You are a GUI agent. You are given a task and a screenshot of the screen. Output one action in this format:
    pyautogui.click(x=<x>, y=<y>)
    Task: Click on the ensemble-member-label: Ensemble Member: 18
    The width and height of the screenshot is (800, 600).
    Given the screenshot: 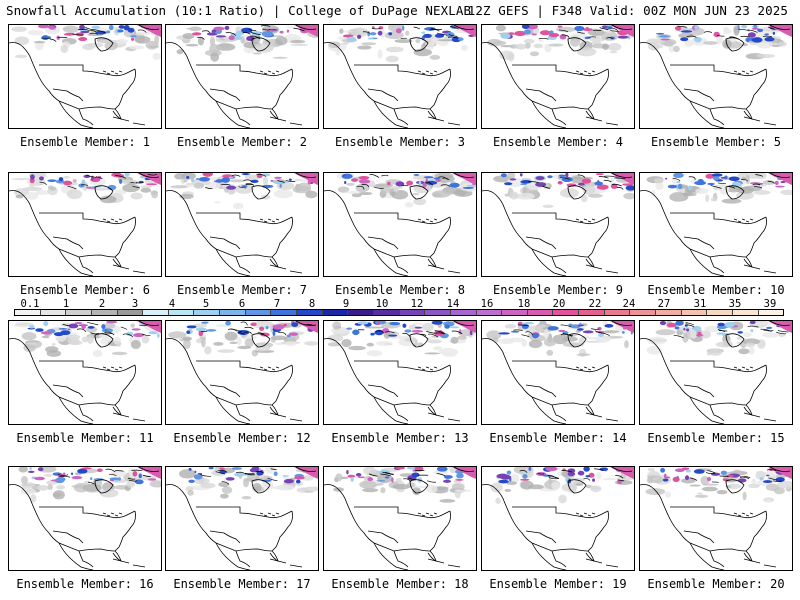 What is the action you would take?
    pyautogui.click(x=400, y=584)
    